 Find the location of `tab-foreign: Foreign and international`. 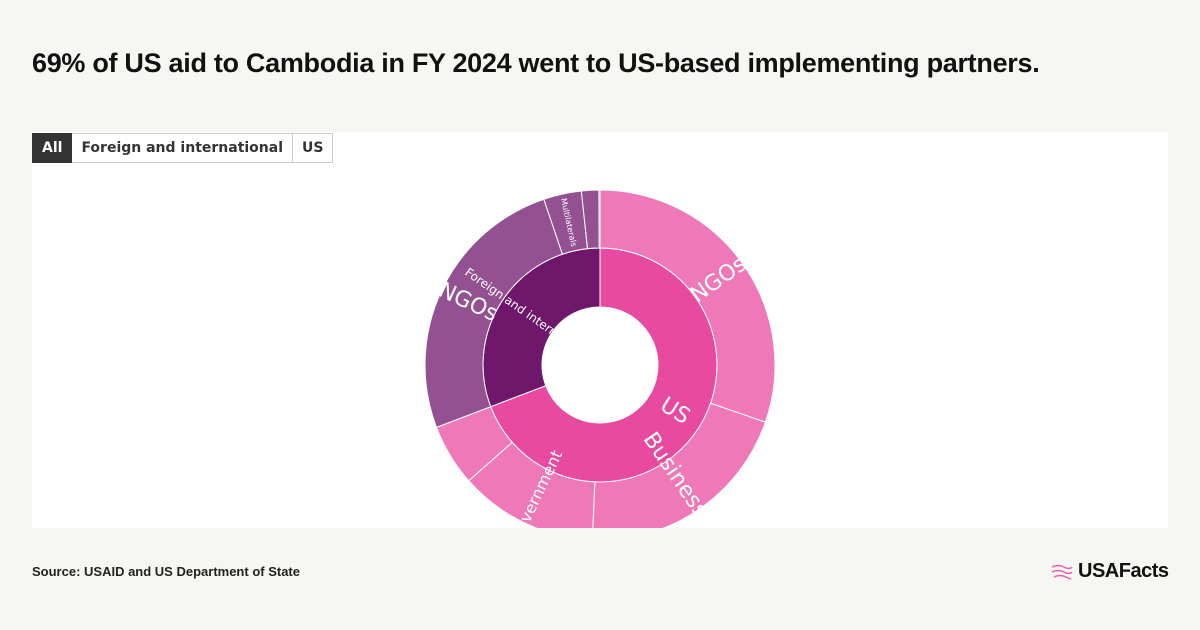

tab-foreign: Foreign and international is located at coordinates (183, 148).